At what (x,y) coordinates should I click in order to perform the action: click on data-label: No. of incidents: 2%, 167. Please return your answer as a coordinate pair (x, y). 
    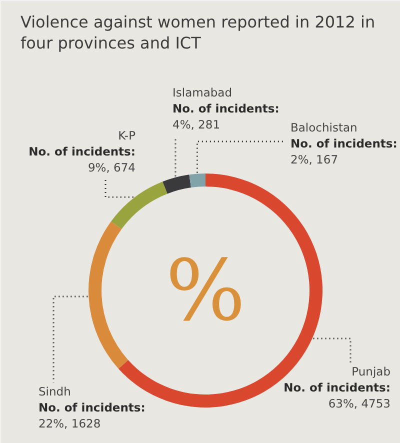
    Looking at the image, I should click on (344, 151).